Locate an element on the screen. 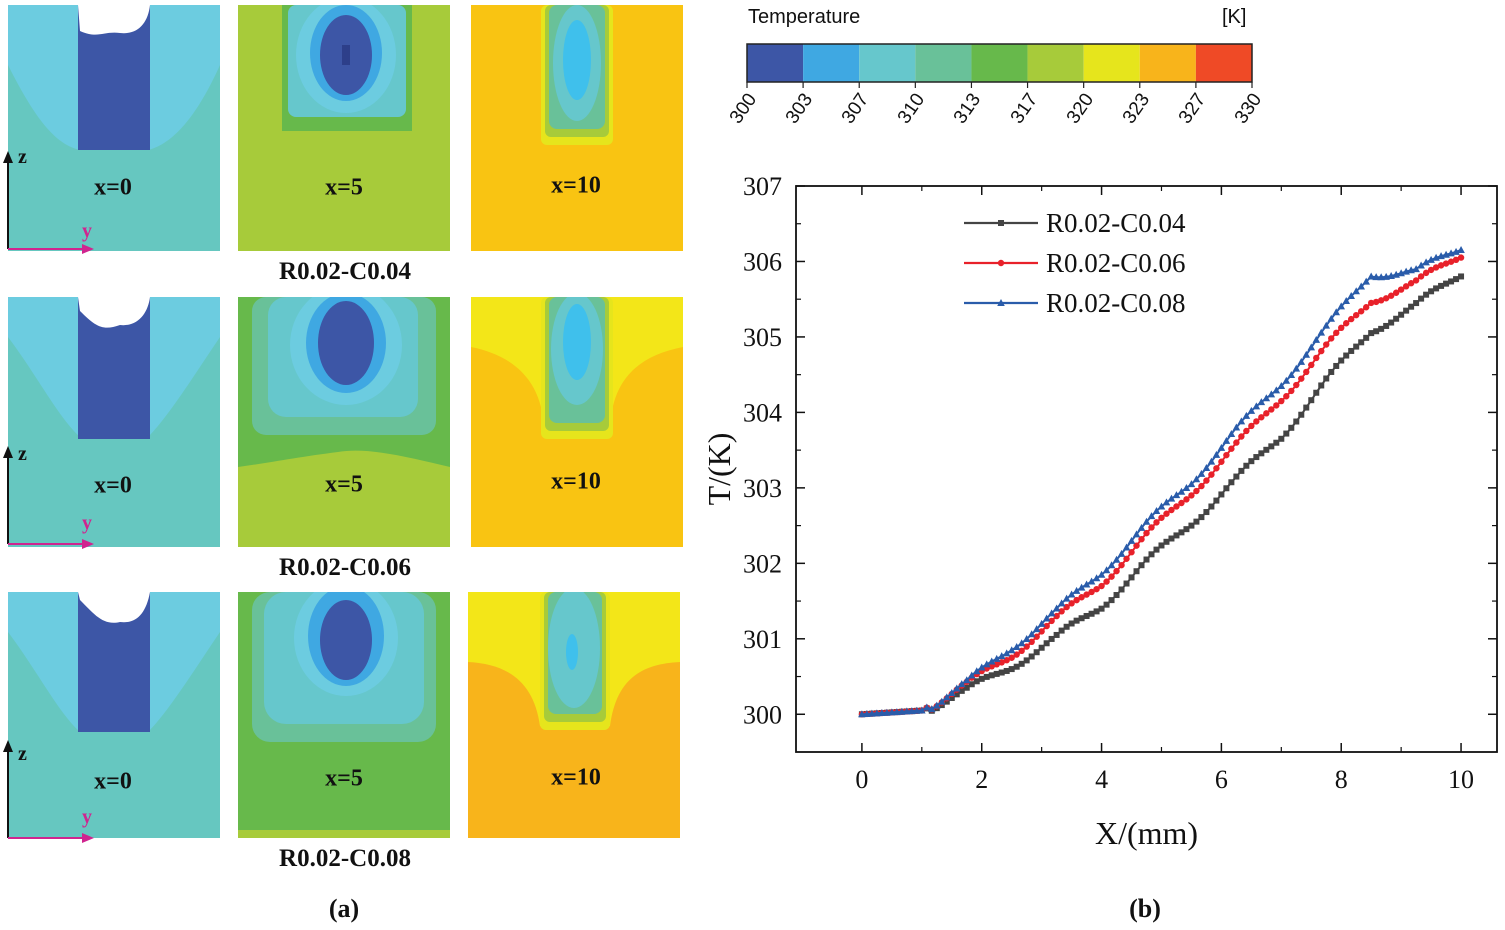 The height and width of the screenshot is (930, 1505). x-tick-label: 2 is located at coordinates (981, 779).